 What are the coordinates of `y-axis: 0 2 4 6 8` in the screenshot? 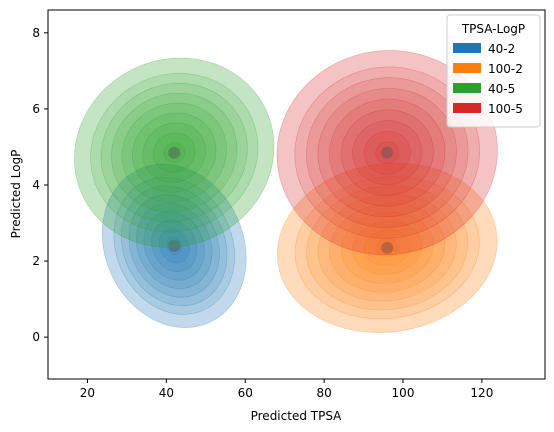 It's located at (40, 185).